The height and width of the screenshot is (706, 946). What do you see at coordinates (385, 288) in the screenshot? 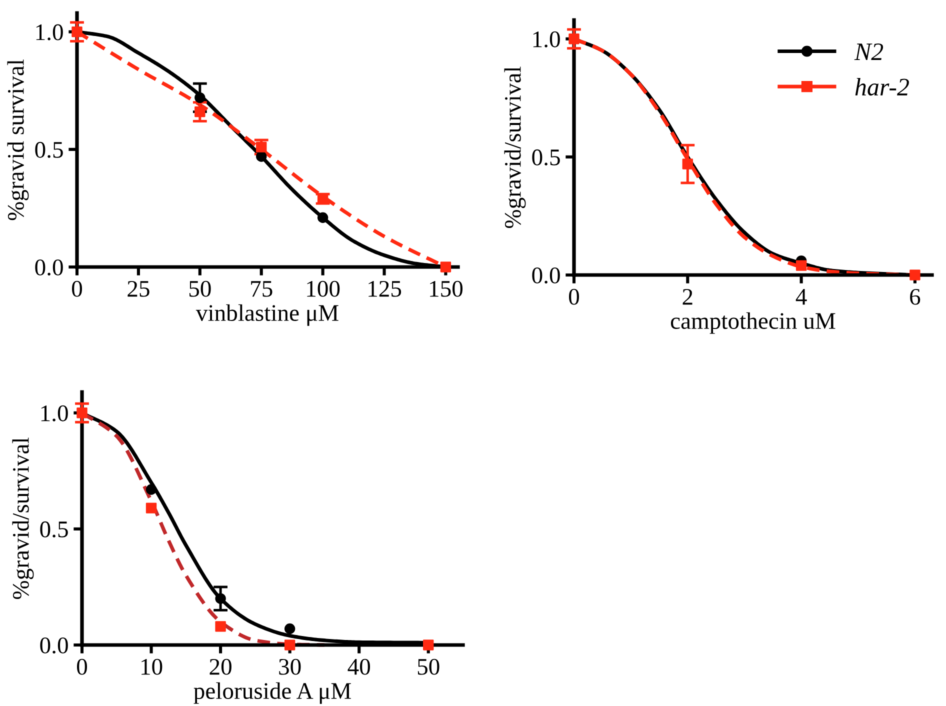
I see `x-tick-label: 125` at bounding box center [385, 288].